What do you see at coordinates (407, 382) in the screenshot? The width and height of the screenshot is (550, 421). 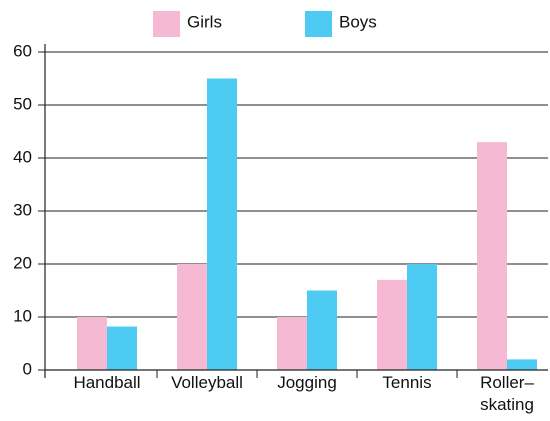 I see `x-tick-label: Tennis` at bounding box center [407, 382].